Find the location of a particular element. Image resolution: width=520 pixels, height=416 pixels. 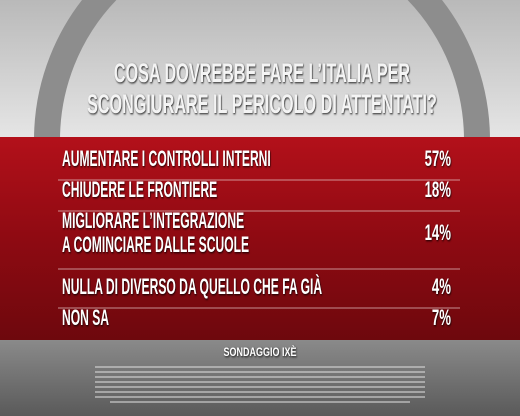

row-label: MIGLIORARE L’INTEGRAZIONE is located at coordinates (153, 220).